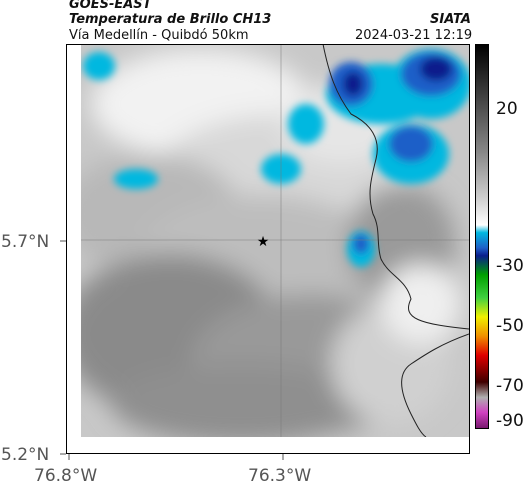 The image size is (526, 491). Describe the element at coordinates (110, 6) in the screenshot. I see `satellite-name: GOES-EAST` at that location.